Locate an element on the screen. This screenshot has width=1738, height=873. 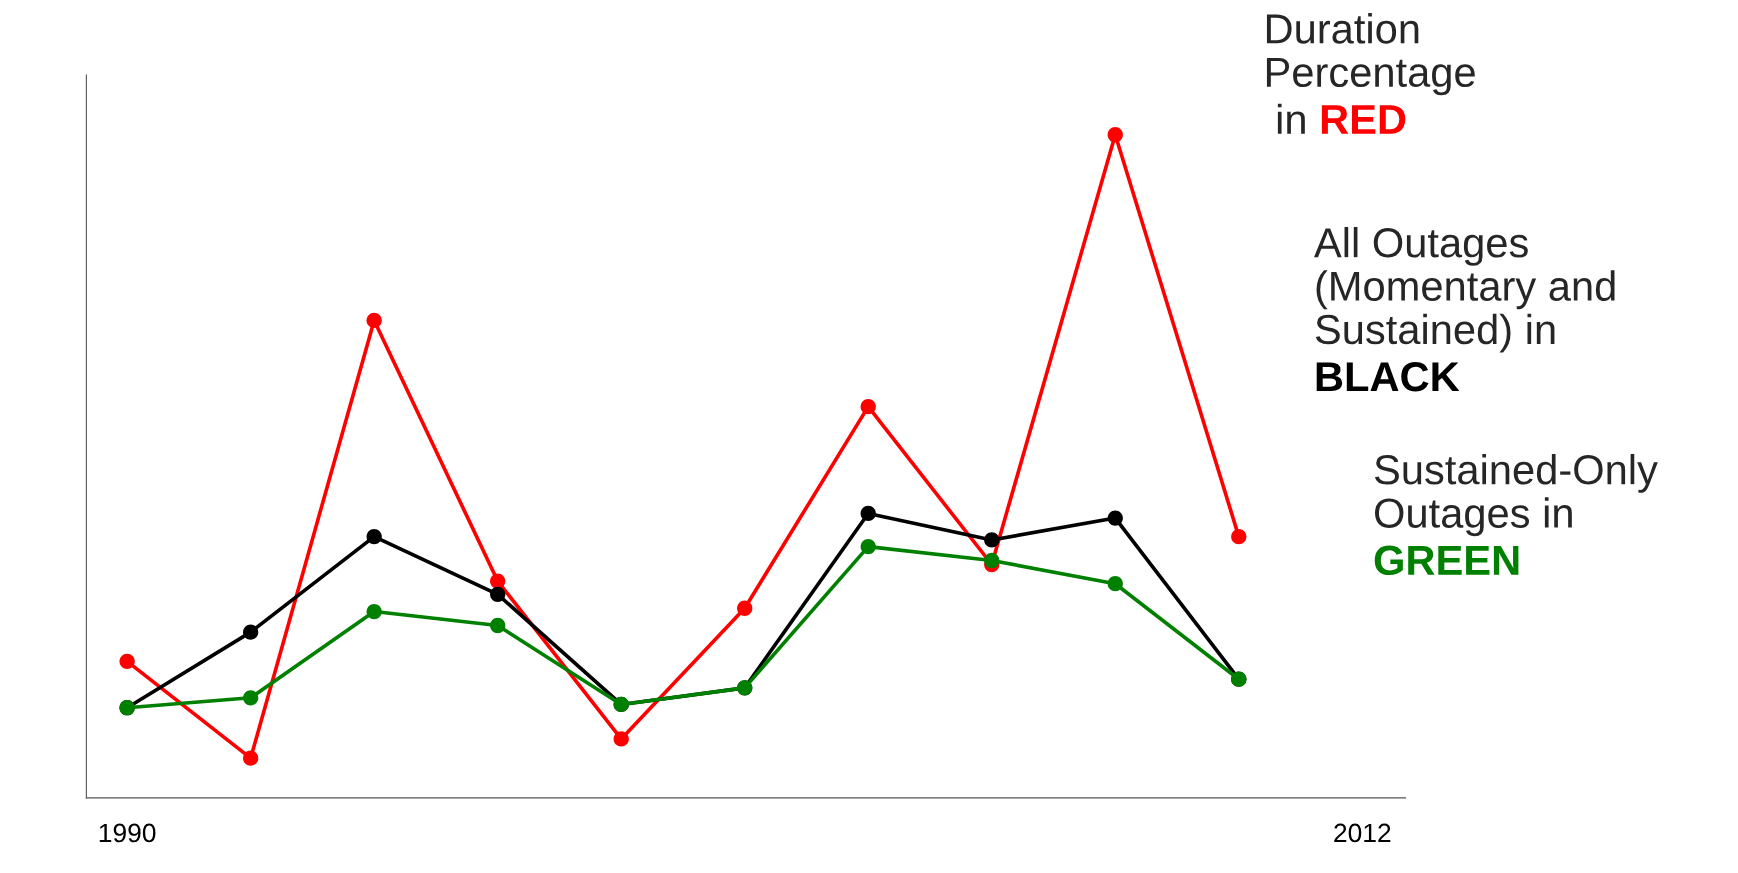
x-tick-label: 2012 is located at coordinates (1362, 833).